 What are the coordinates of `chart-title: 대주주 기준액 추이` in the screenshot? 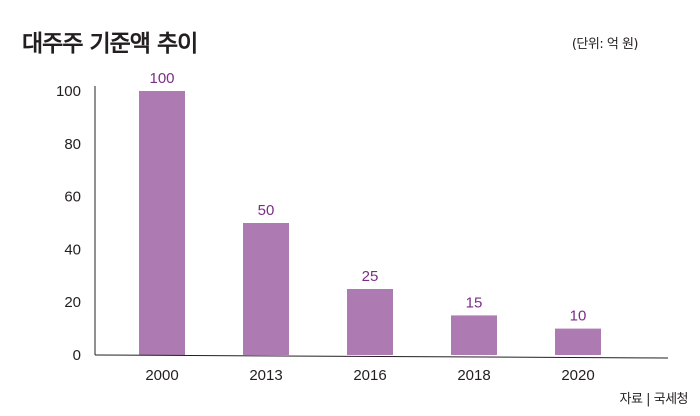 It's located at (110, 44).